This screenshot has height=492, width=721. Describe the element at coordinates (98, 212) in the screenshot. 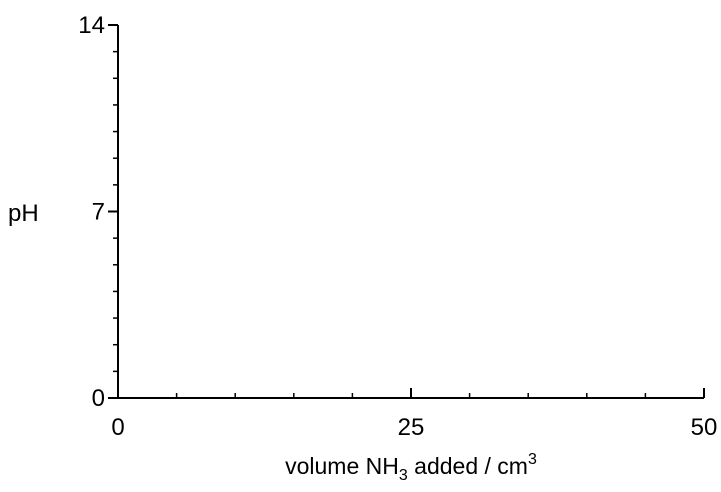

I see `y-tick-label: 7` at that location.